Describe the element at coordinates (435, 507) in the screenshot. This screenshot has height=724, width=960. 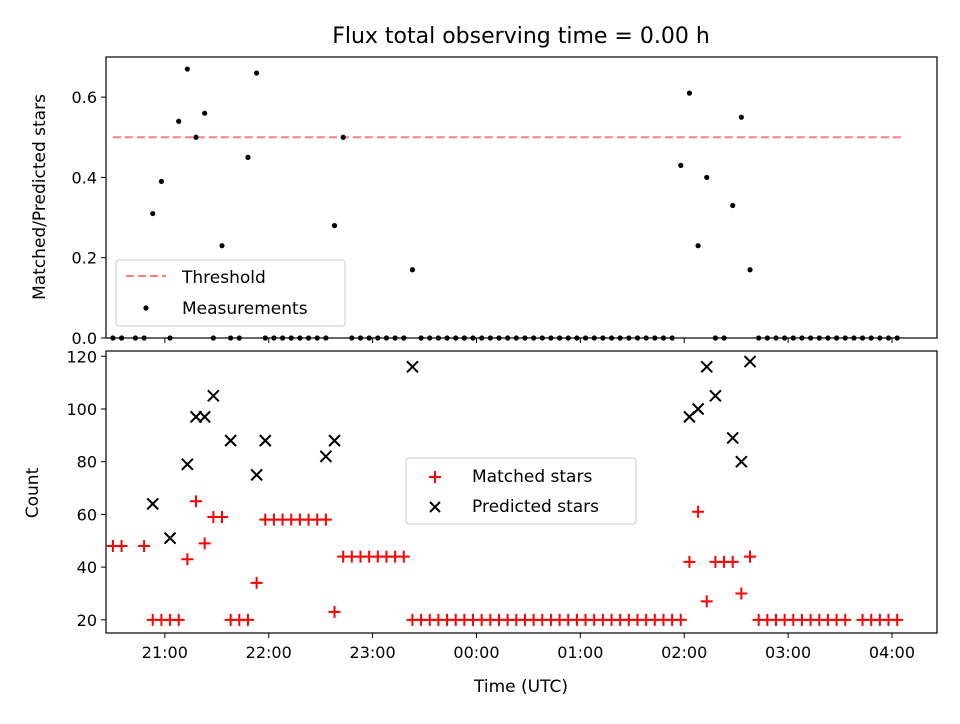
I see `predicted-legend-marker` at that location.